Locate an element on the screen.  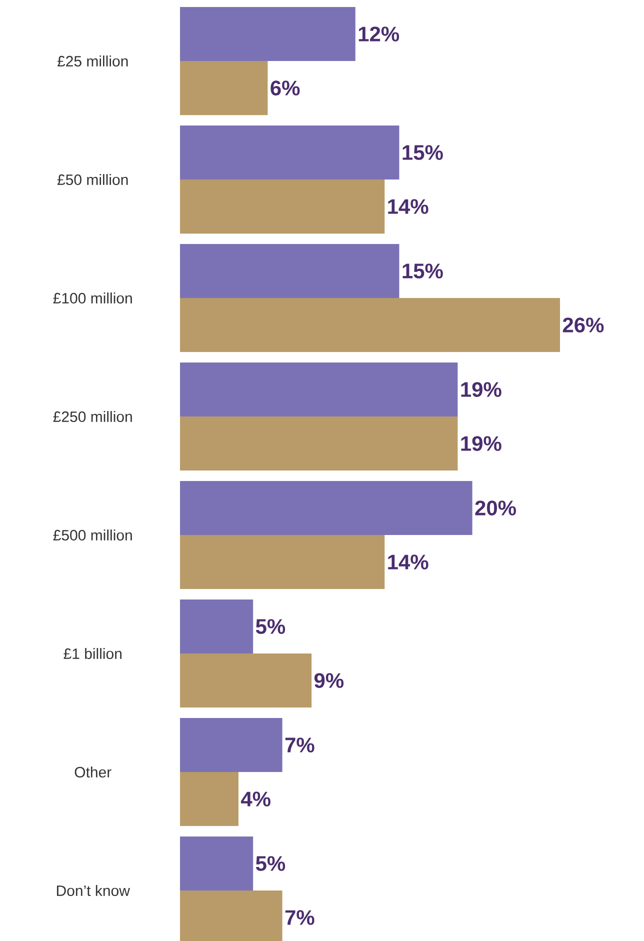
y-tick-label: £250 million is located at coordinates (92, 416).